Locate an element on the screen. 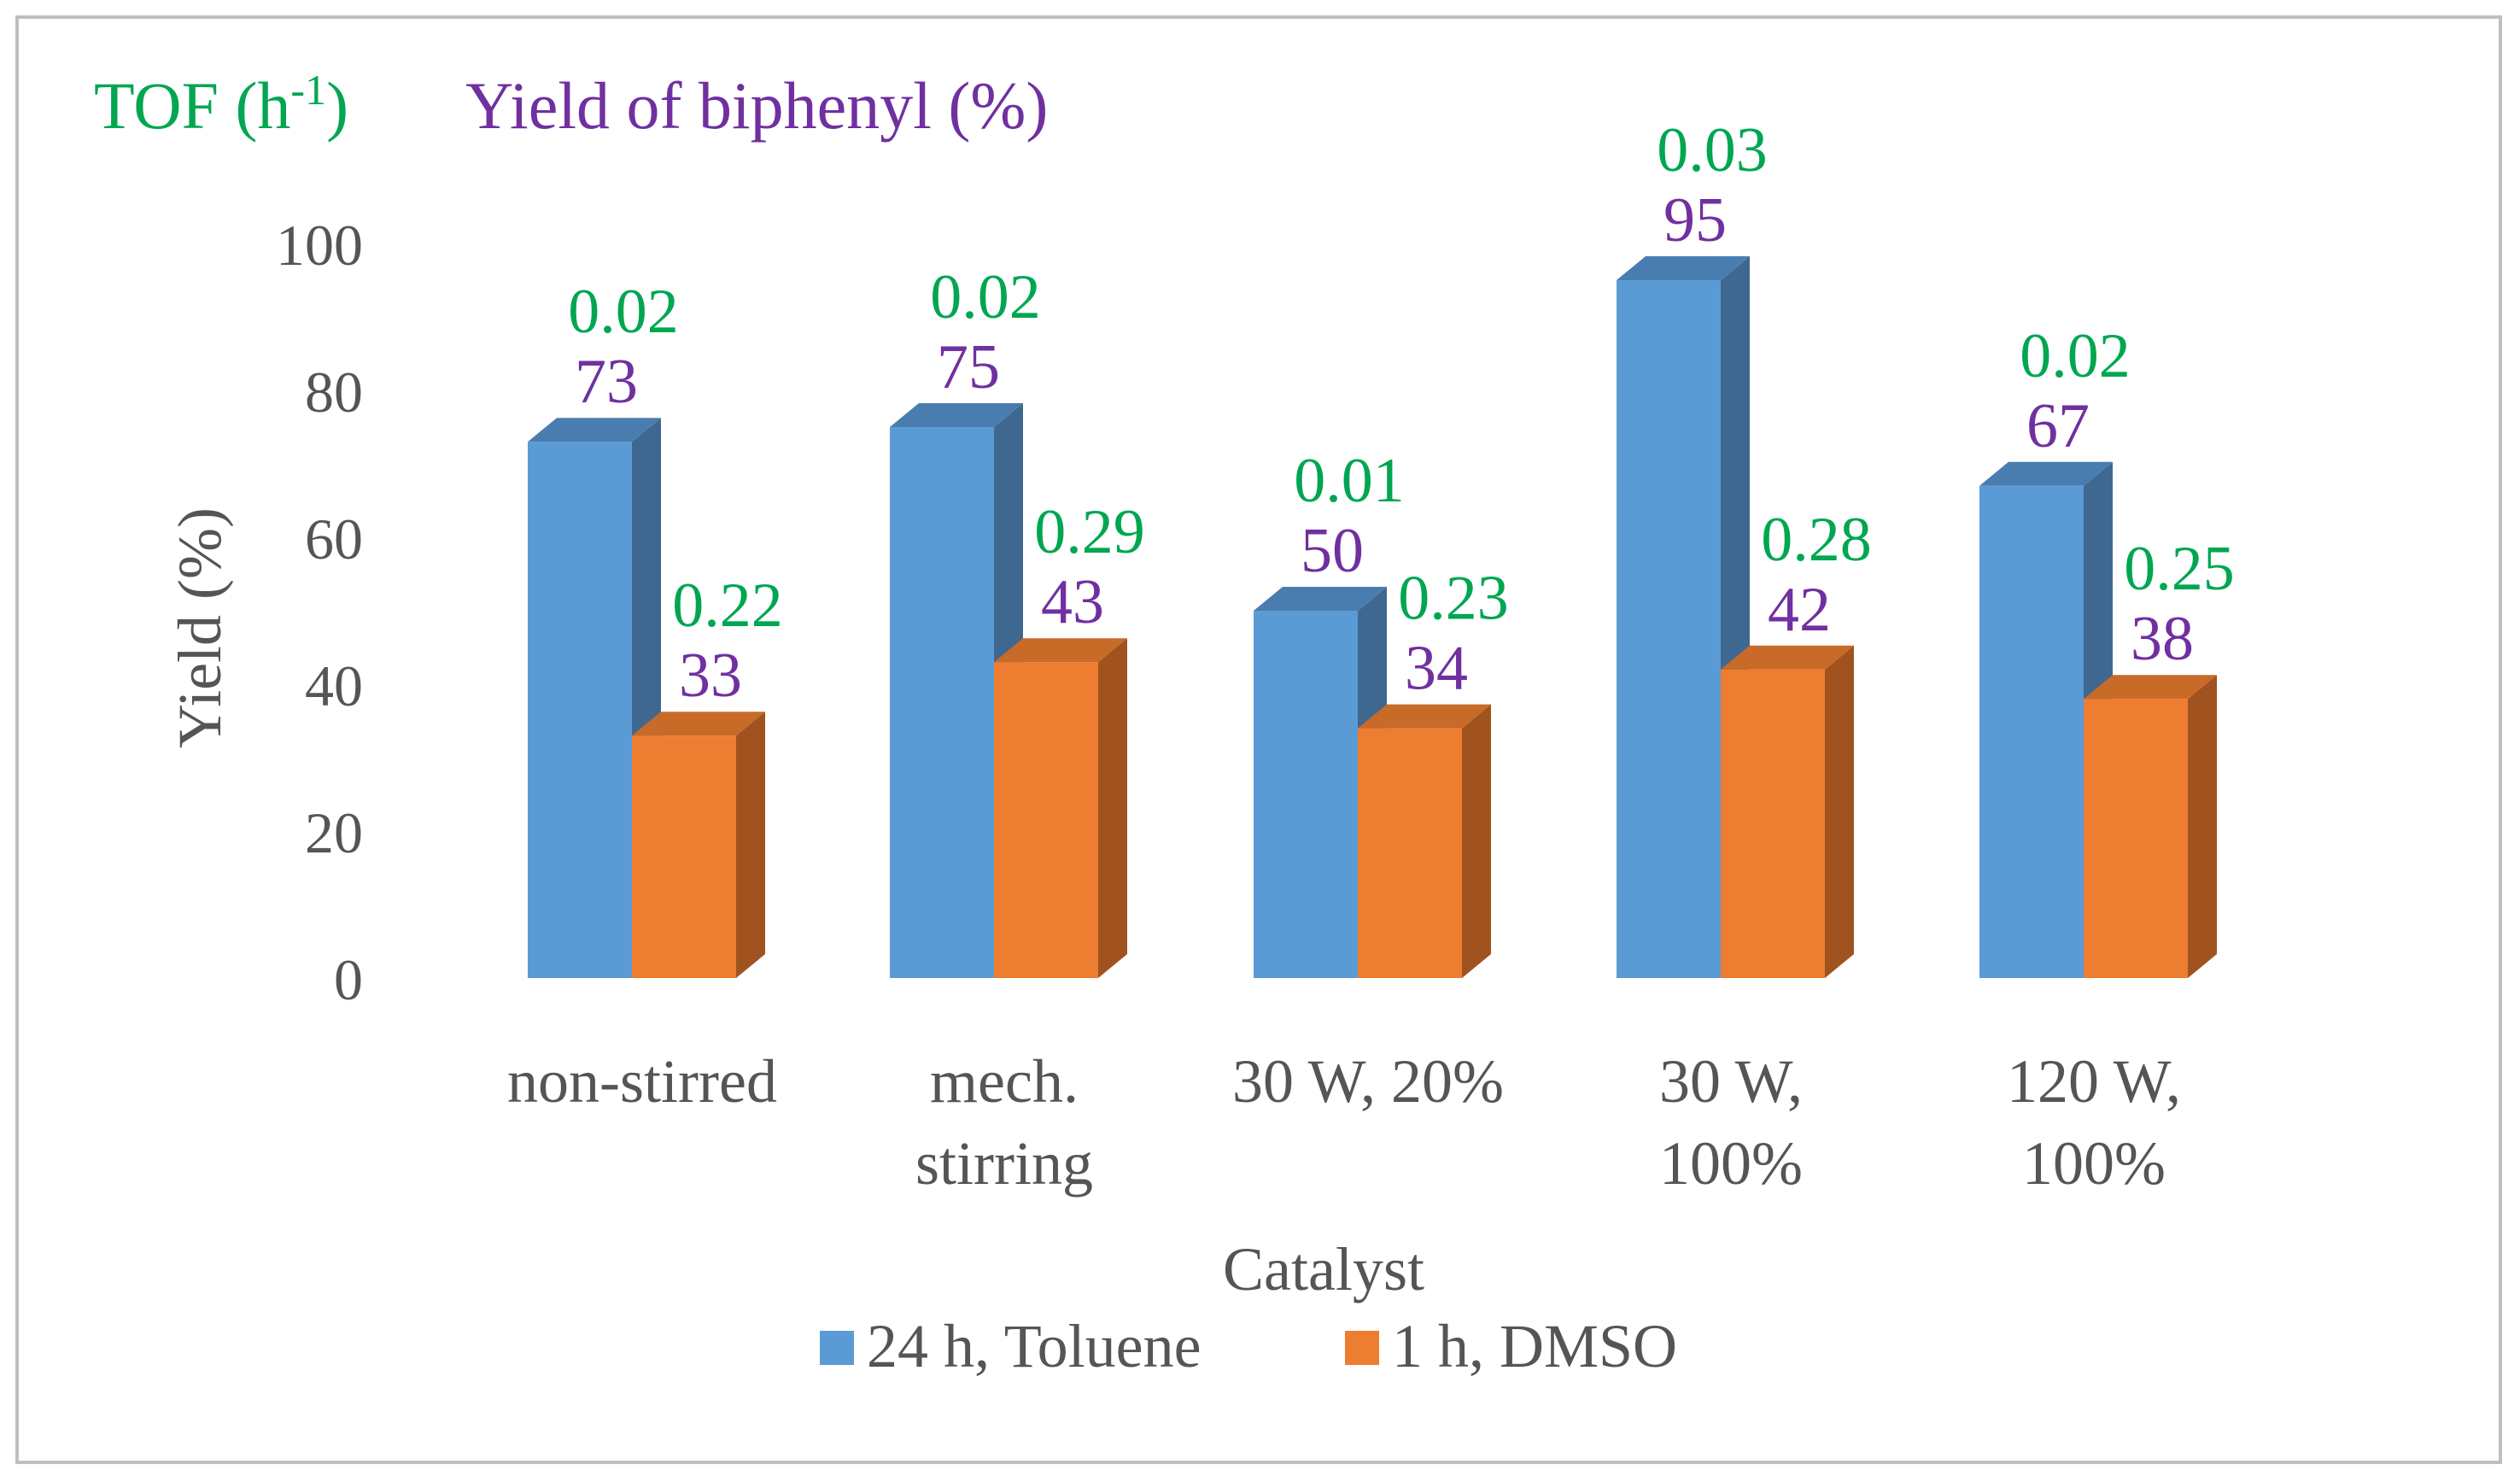  y-tick-label: 40 is located at coordinates (334, 685).